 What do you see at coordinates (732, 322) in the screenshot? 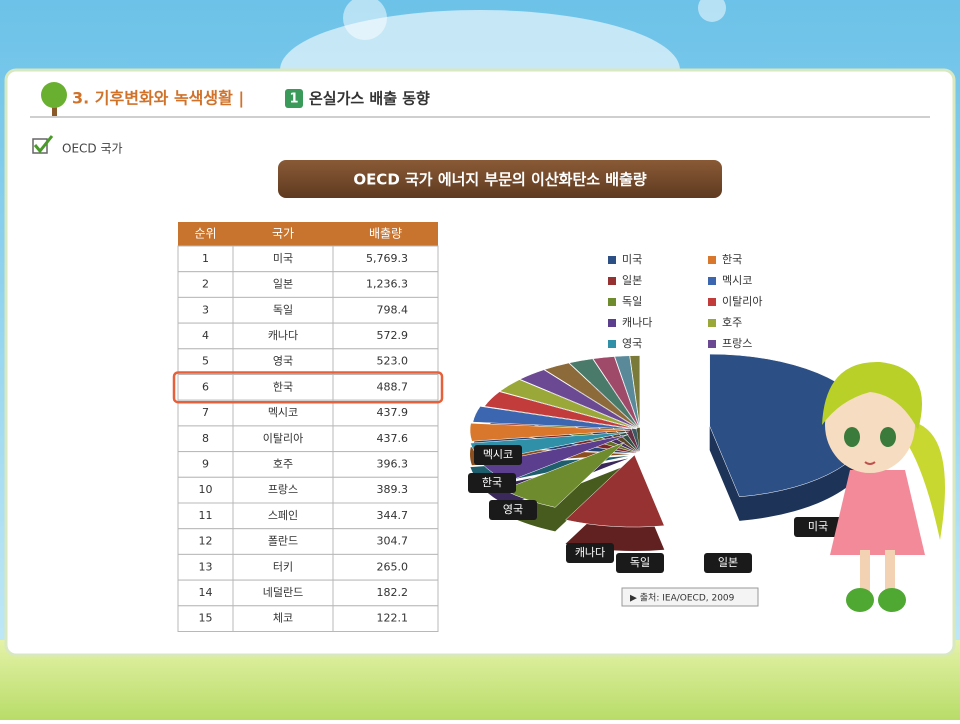
I see `legend-label: 호주` at bounding box center [732, 322].